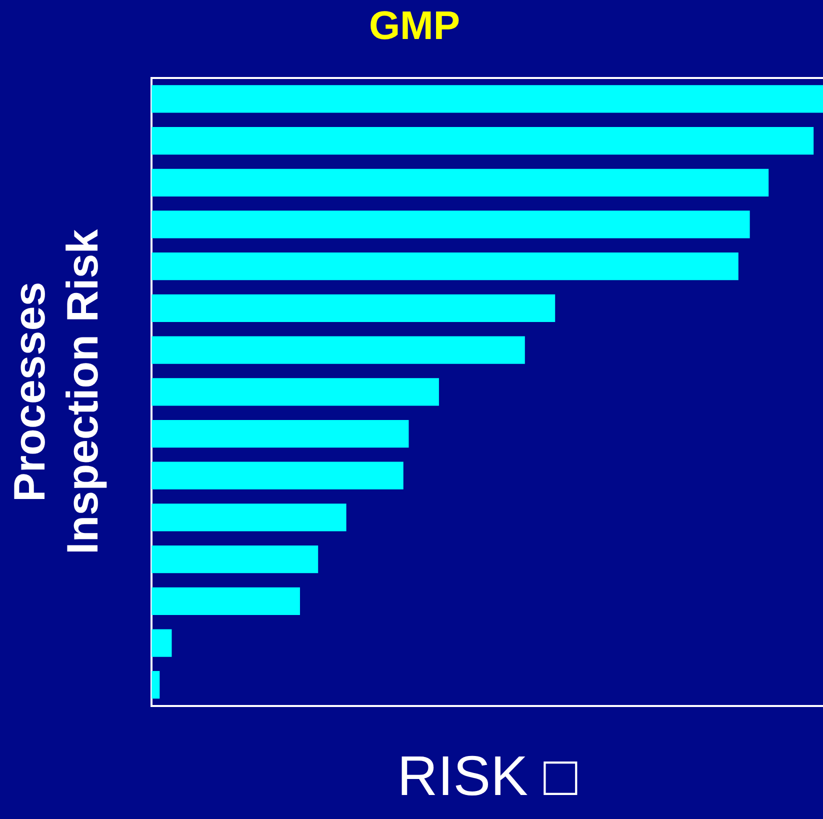 Image resolution: width=823 pixels, height=819 pixels. What do you see at coordinates (487, 775) in the screenshot?
I see `x-axis-title: RISK □` at bounding box center [487, 775].